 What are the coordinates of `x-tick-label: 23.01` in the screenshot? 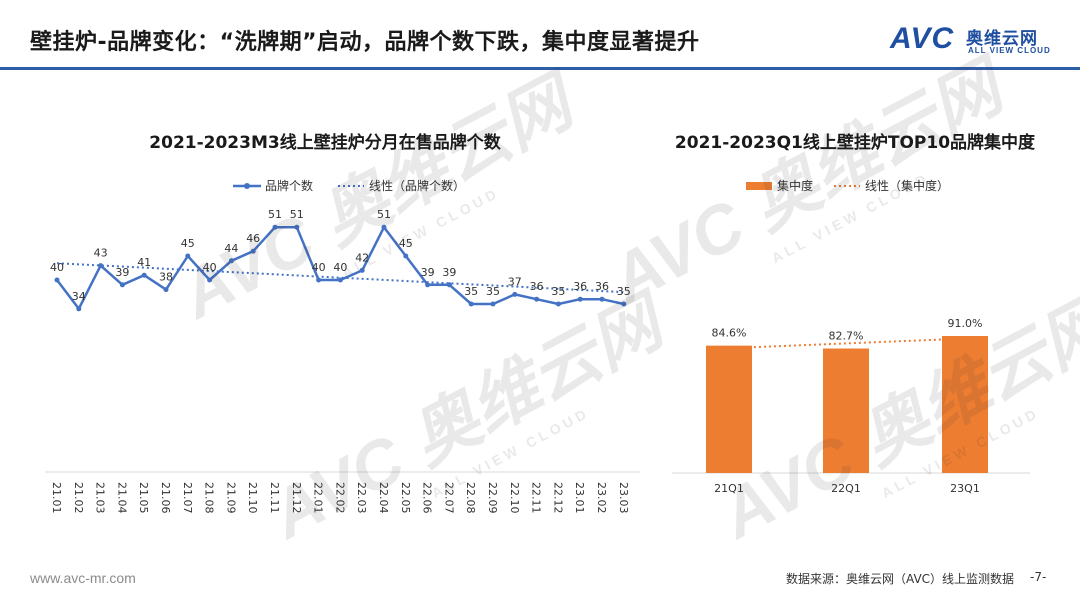 It's located at (579, 498).